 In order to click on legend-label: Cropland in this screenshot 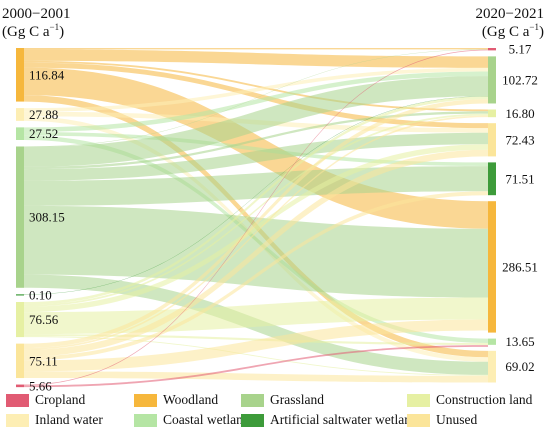, I will do `click(60, 399)`.